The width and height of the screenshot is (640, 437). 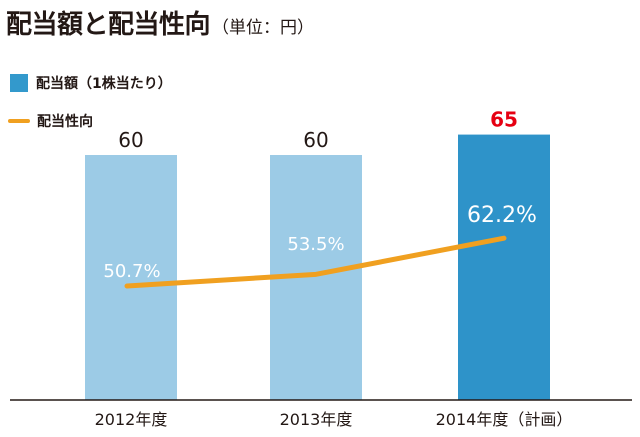 I want to click on legend-swatch-bar, so click(x=19, y=83).